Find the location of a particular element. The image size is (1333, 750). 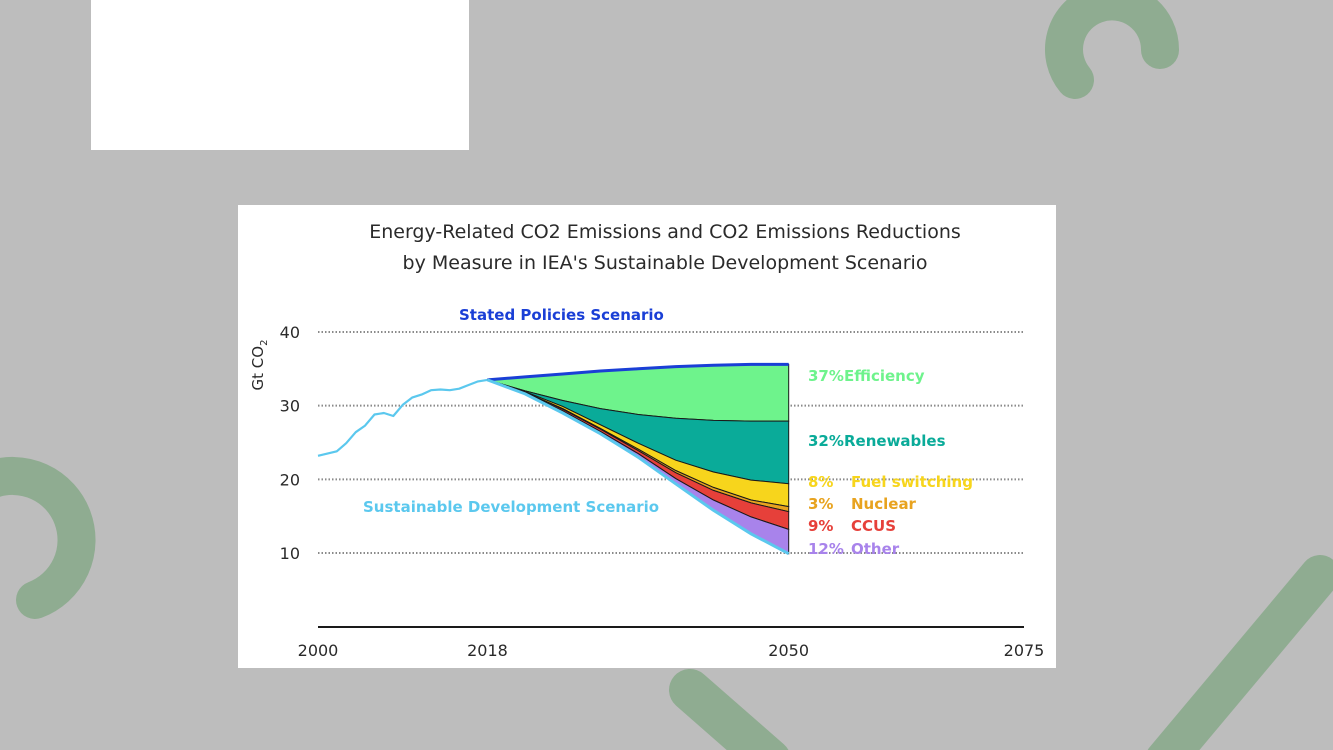

label-name-nuclear: Nuclear is located at coordinates (884, 504).